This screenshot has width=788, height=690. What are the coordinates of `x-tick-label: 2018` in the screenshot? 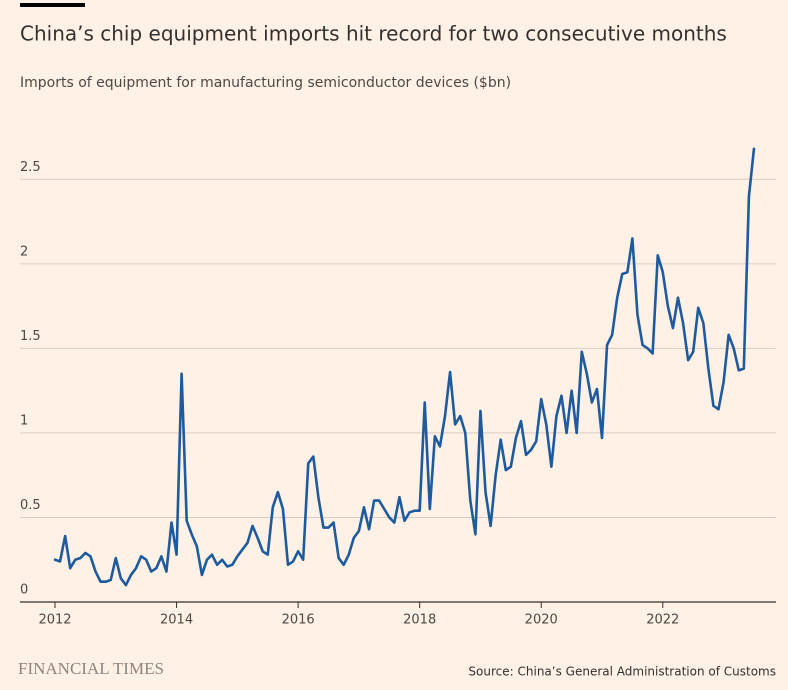 It's located at (419, 620).